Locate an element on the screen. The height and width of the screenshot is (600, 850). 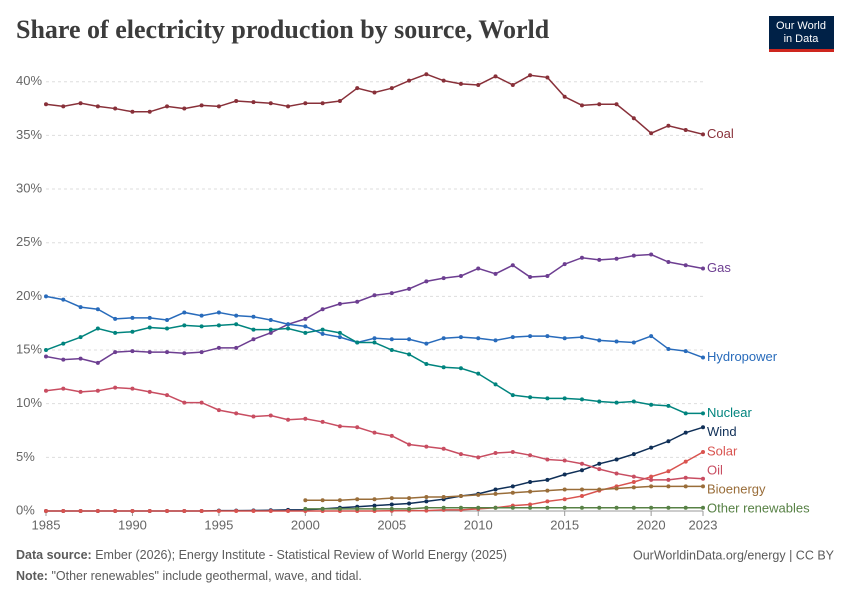
y-tick-label: 5% is located at coordinates (25, 456).